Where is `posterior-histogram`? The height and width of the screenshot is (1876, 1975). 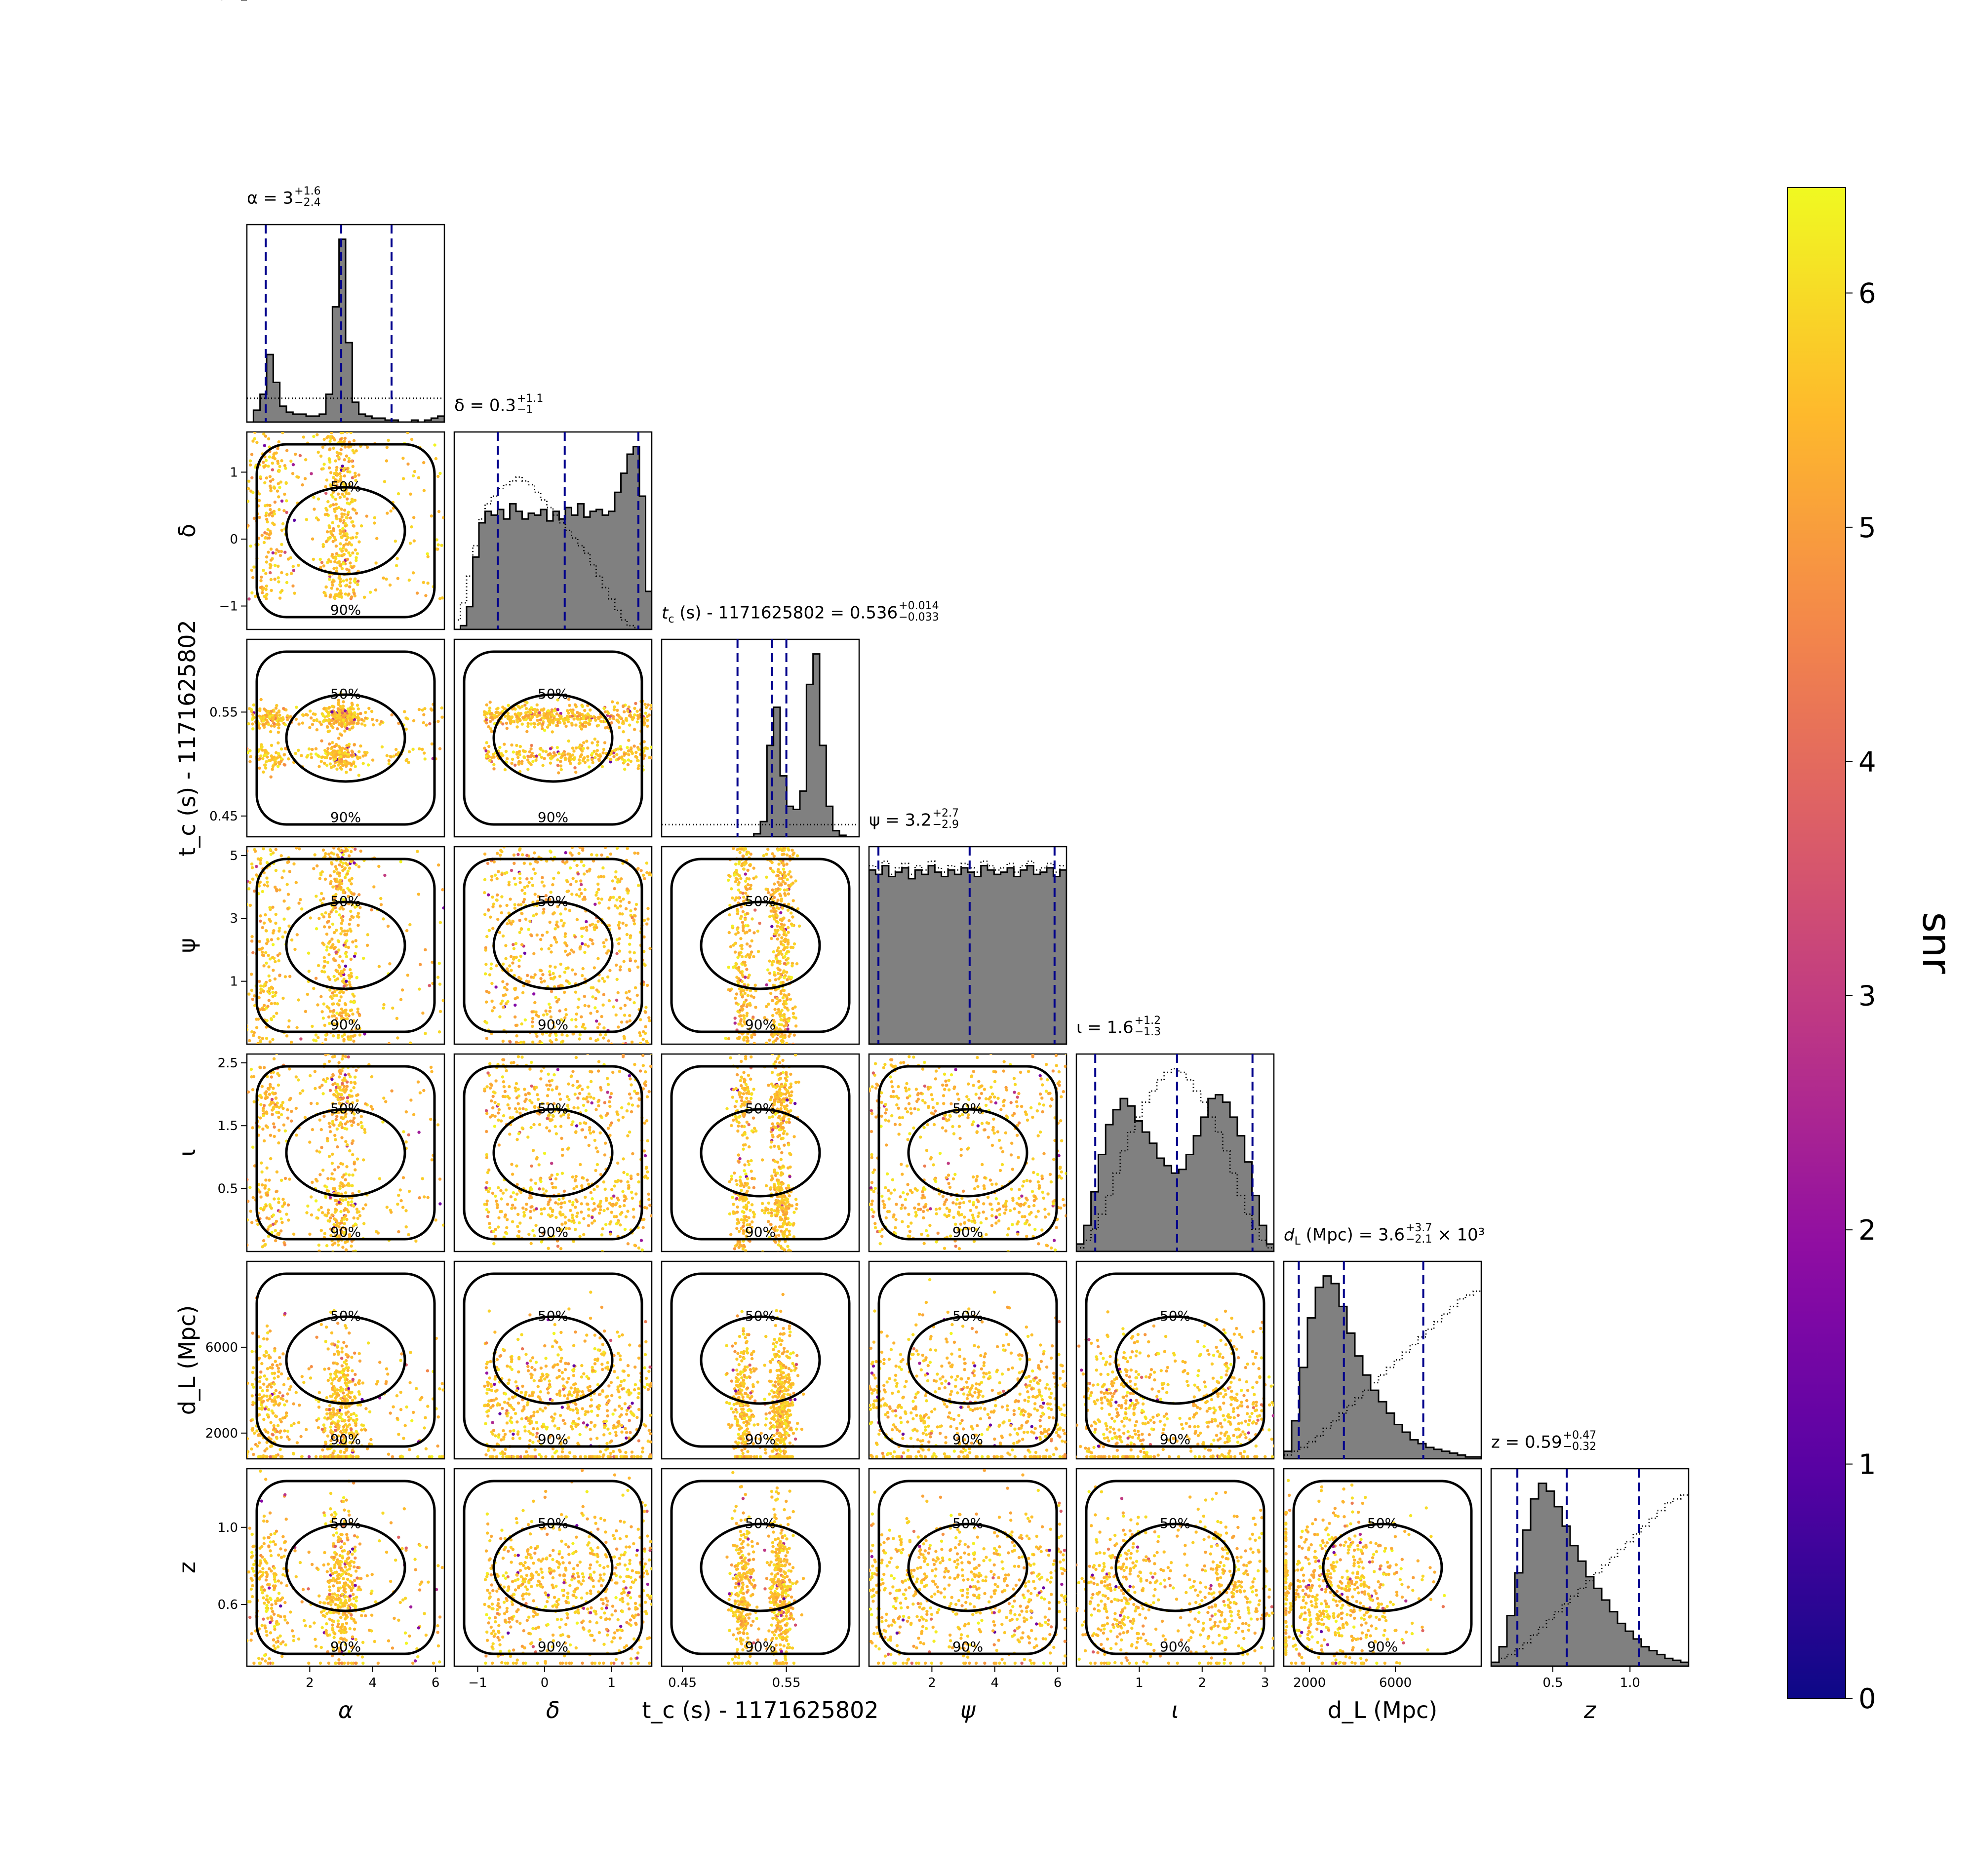
posterior-histogram is located at coordinates (968, 954).